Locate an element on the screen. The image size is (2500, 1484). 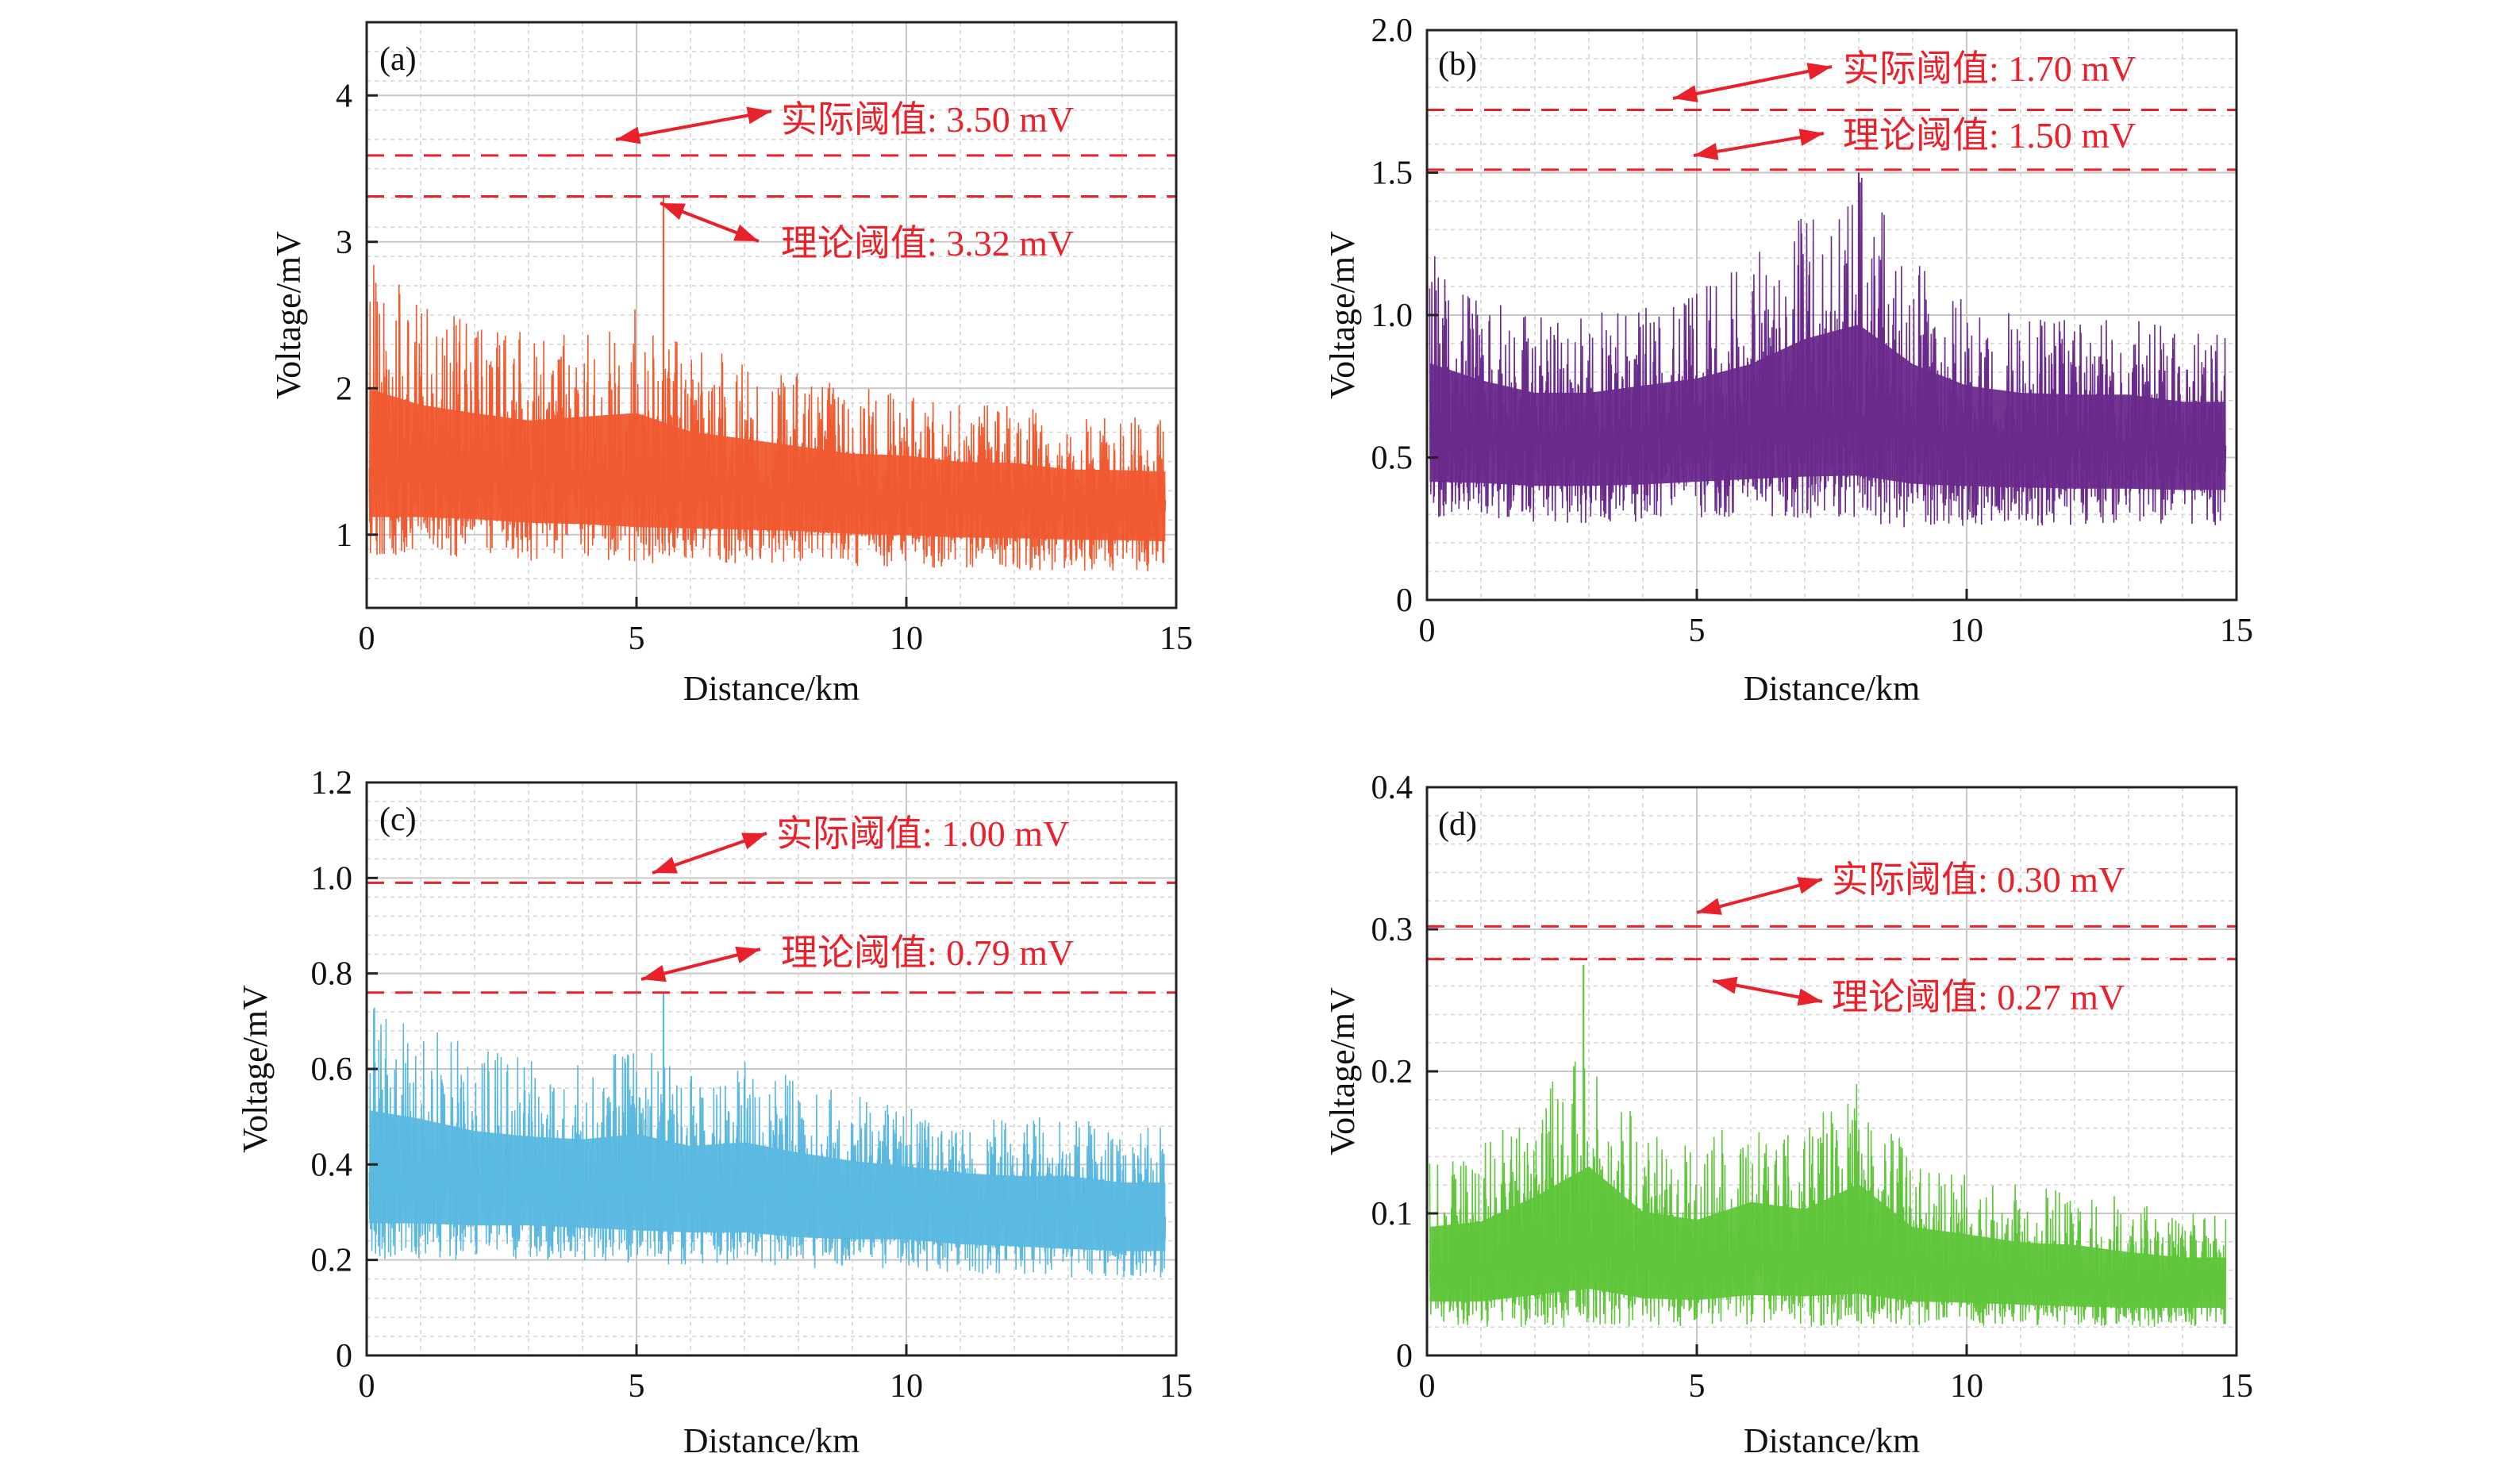
y-tick-label: 0.1 is located at coordinates (1392, 1214).